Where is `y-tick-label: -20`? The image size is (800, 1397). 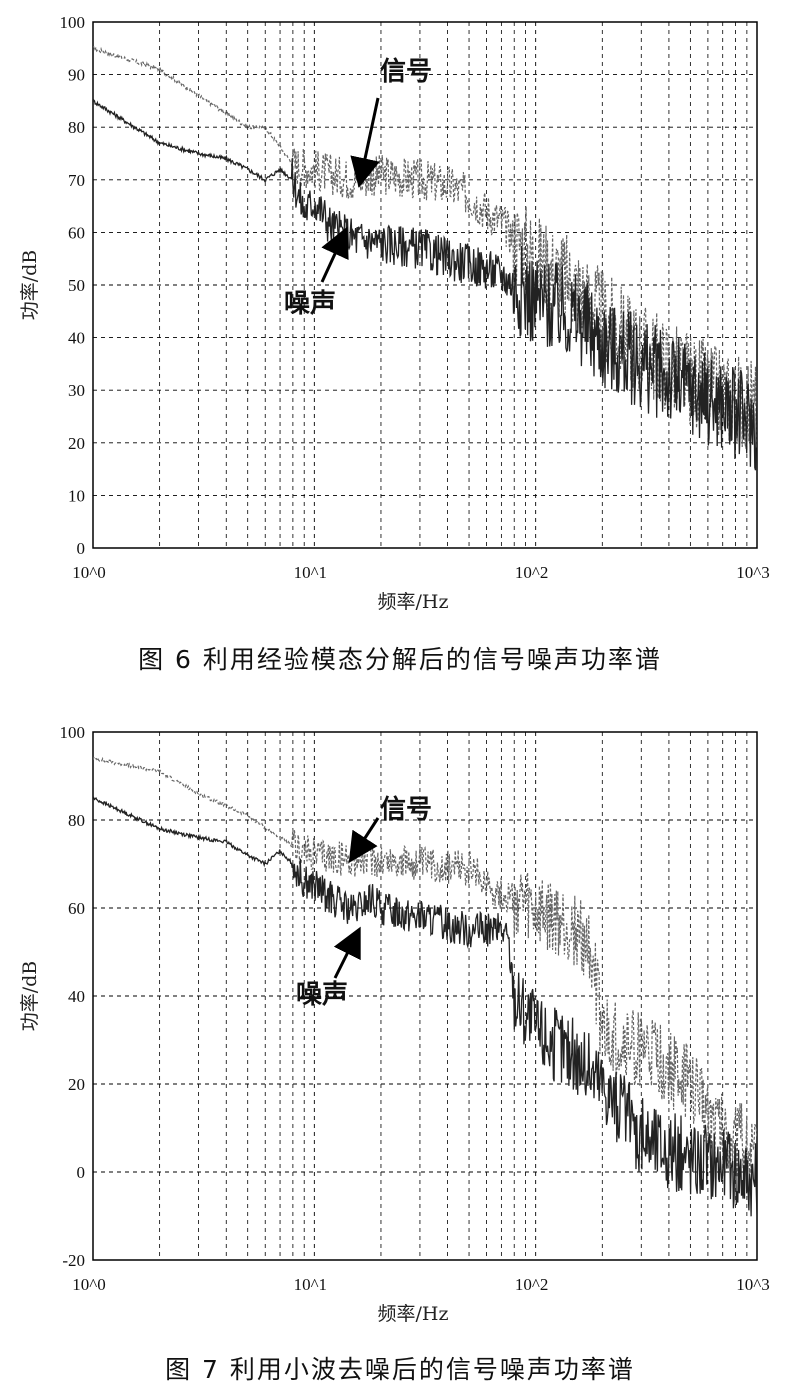 y-tick-label: -20 is located at coordinates (73, 1260).